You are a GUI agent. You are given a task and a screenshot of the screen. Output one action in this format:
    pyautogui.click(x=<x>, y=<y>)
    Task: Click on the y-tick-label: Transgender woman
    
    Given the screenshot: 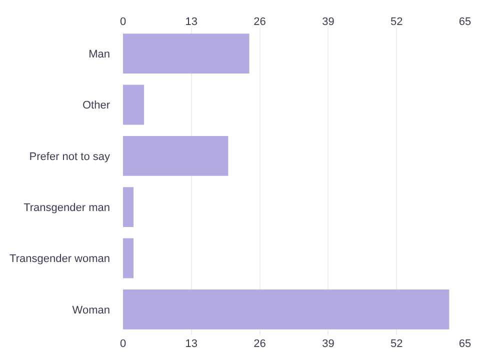 What is the action you would take?
    pyautogui.click(x=60, y=259)
    